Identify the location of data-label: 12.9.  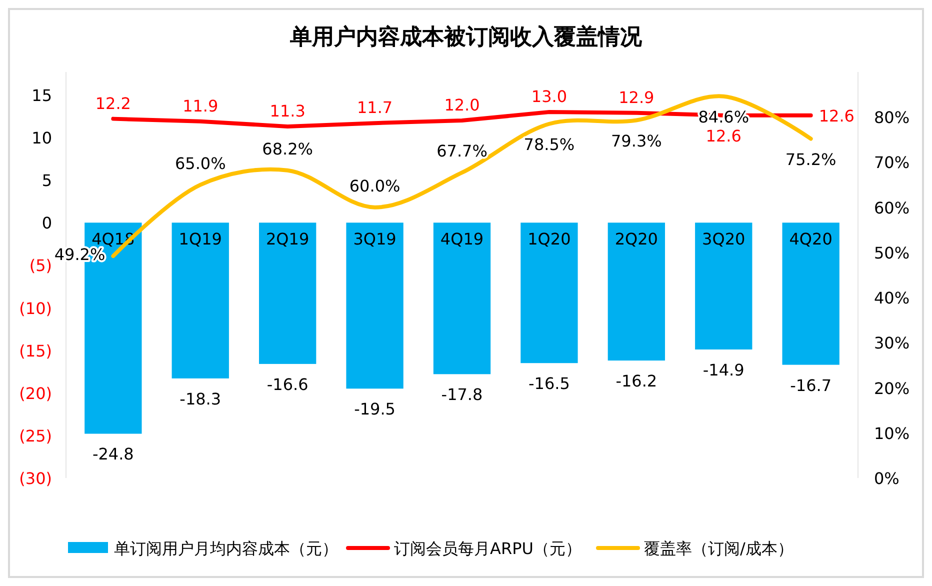
(636, 97).